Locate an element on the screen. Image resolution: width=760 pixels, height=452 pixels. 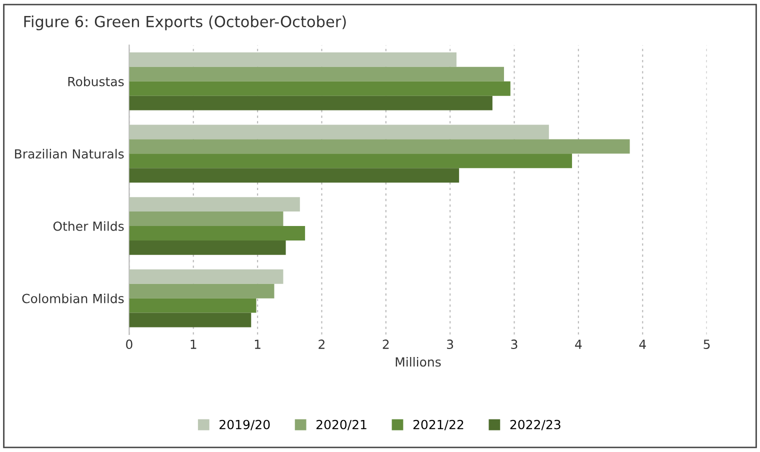
legend-label: 2019/20 is located at coordinates (245, 425).